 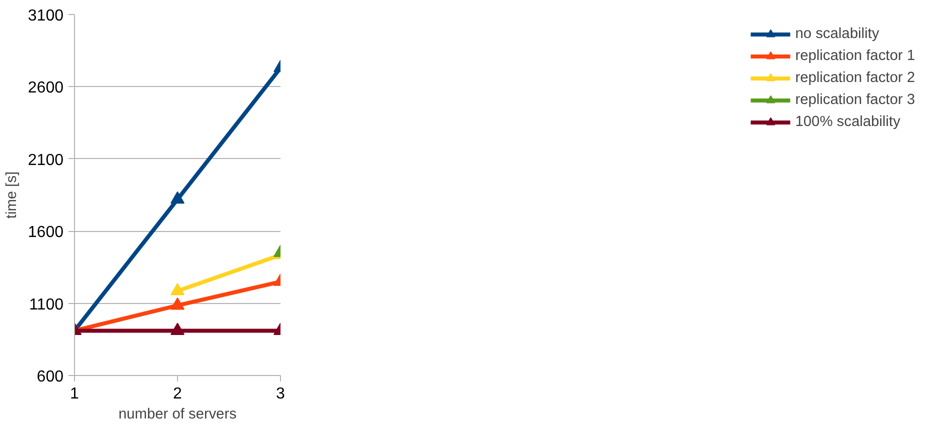 What do you see at coordinates (46, 88) in the screenshot?
I see `y-tick-label: 2600` at bounding box center [46, 88].